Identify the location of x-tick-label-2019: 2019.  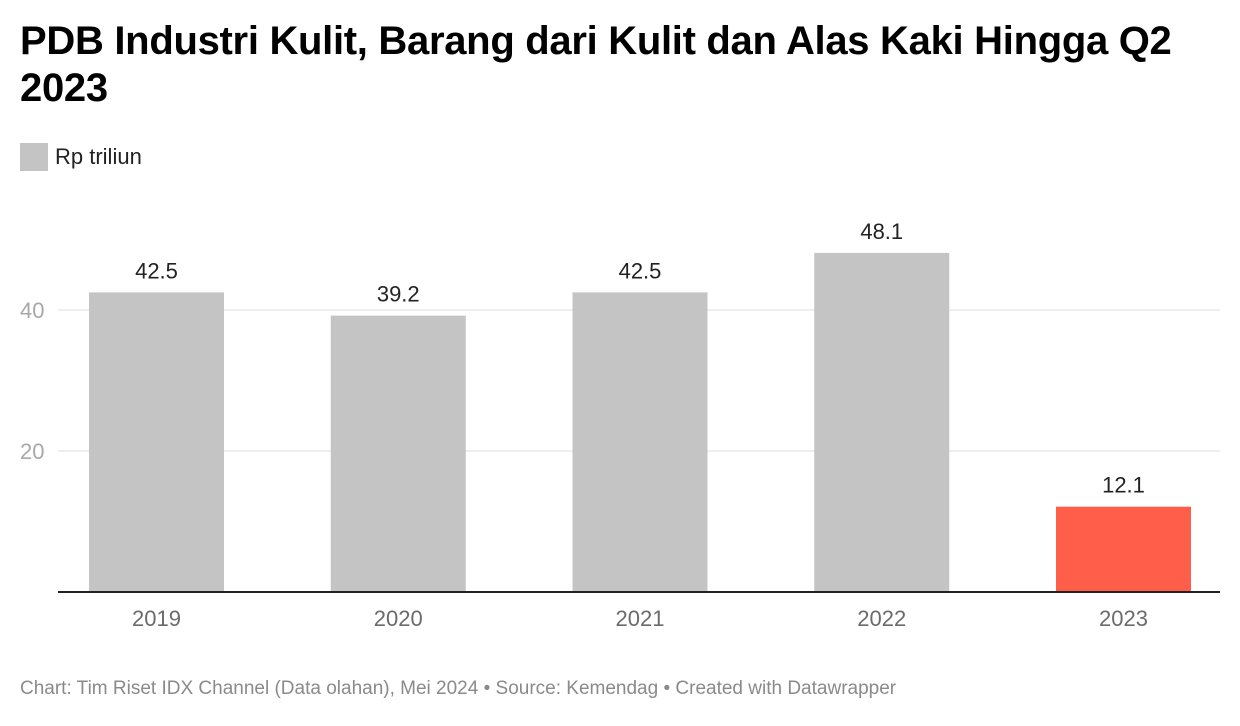
(156, 618).